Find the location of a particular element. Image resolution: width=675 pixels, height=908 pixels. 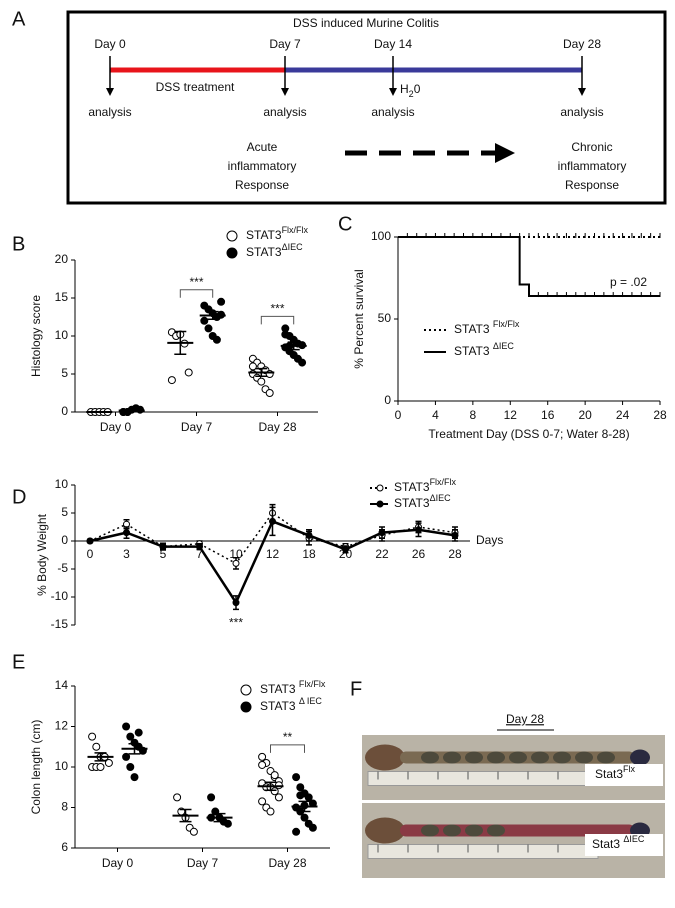

y-tick-label: 0 is located at coordinates (64, 411).